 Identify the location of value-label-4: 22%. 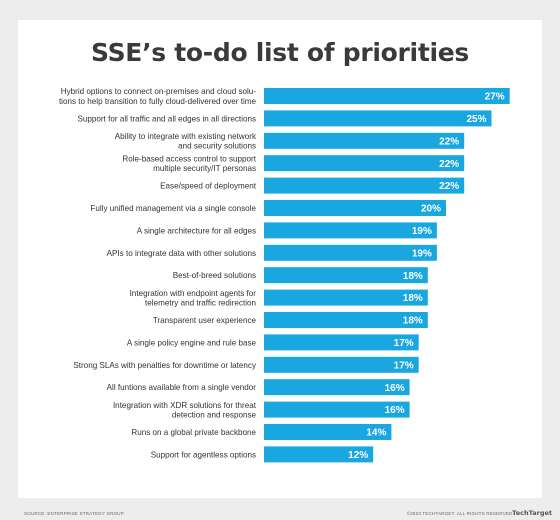
(449, 186).